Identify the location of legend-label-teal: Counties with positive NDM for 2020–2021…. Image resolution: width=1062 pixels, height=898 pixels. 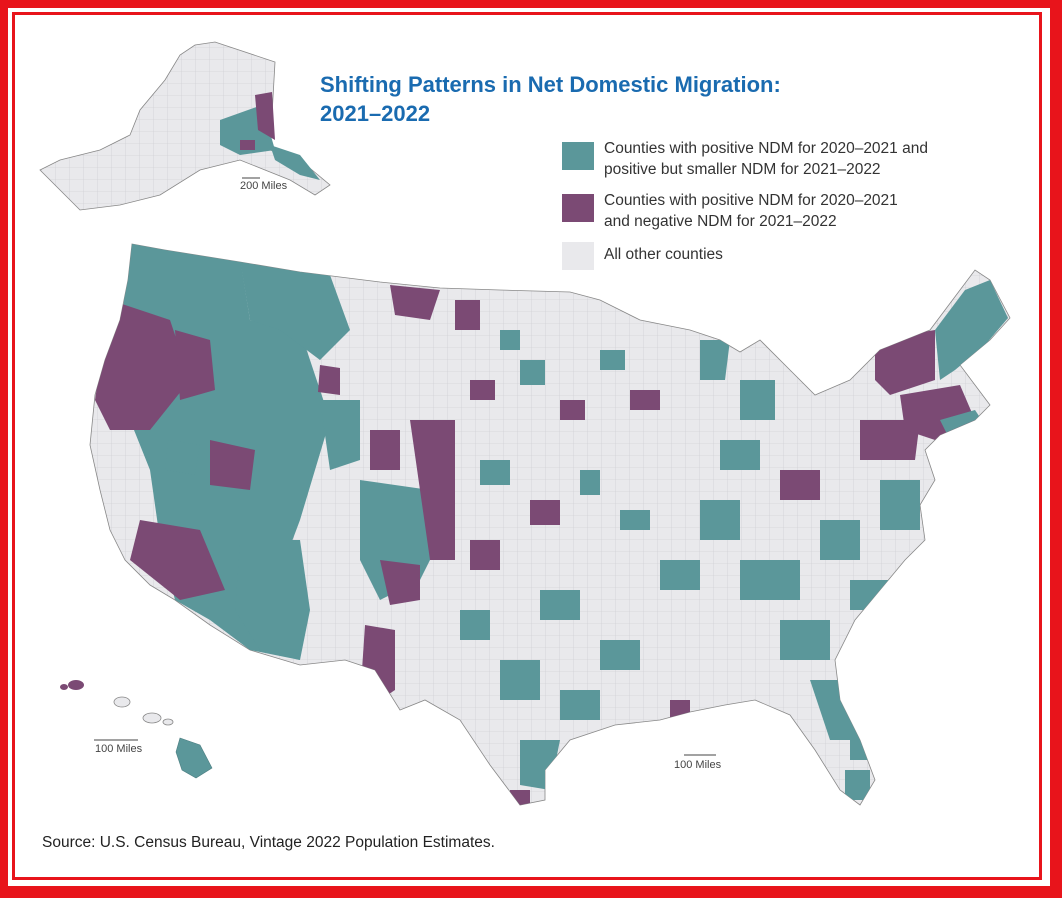
(766, 159).